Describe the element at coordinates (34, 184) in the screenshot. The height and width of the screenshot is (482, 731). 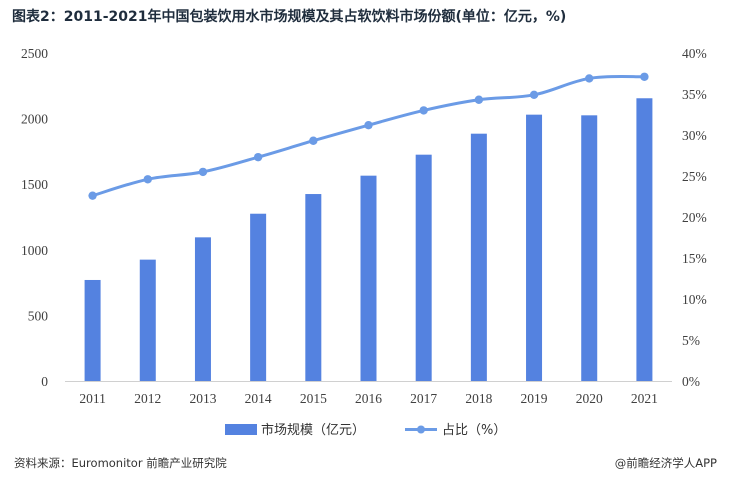
I see `y-left-tick-label: 1500` at that location.